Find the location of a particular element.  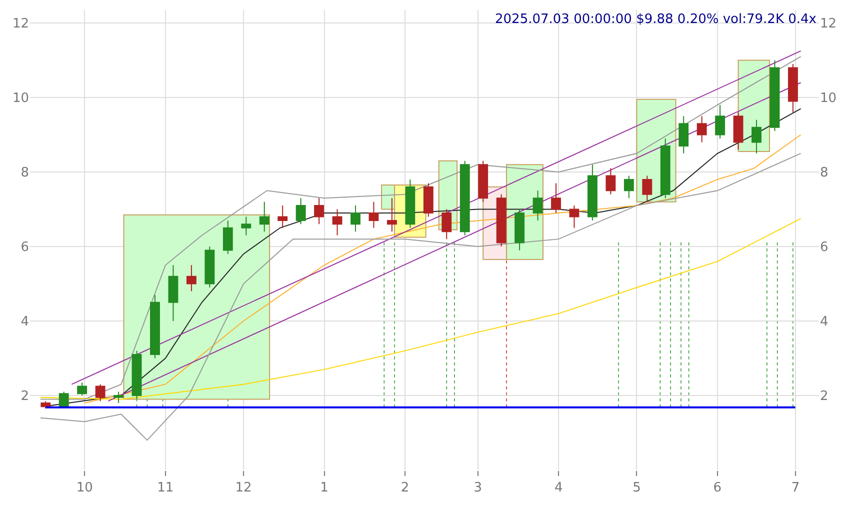

x-tick-label: 6 is located at coordinates (717, 488).